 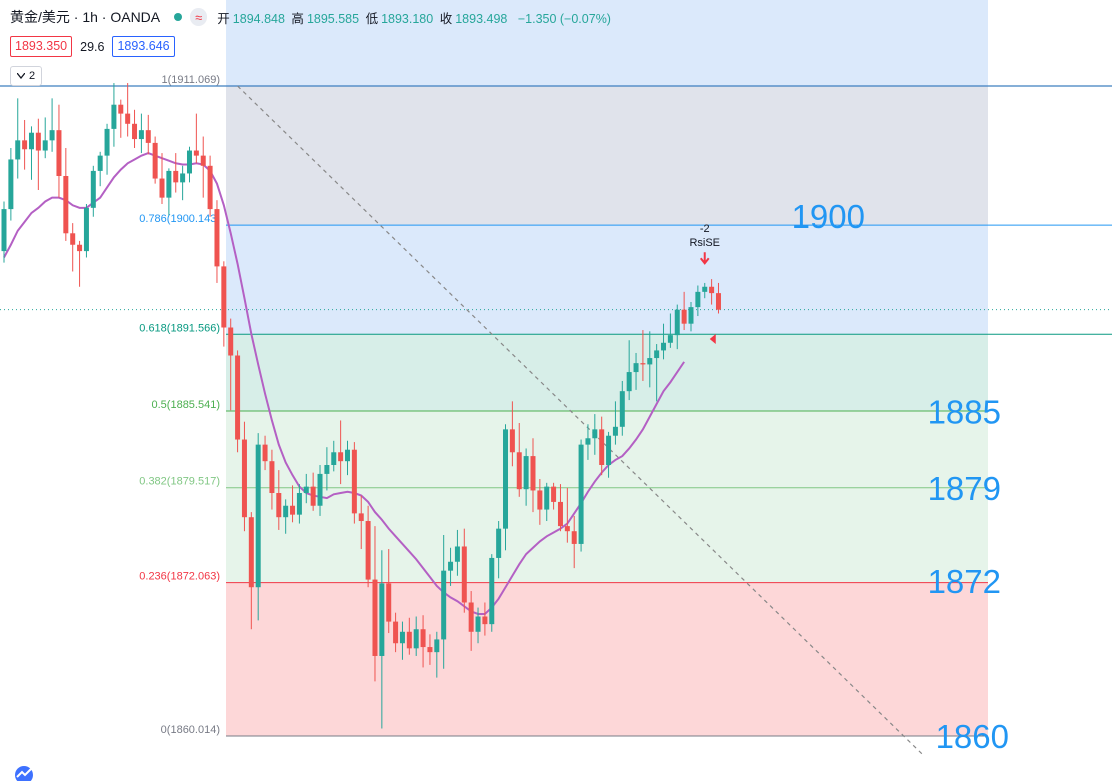 What do you see at coordinates (333, 18) in the screenshot?
I see `high-value: 1895.585` at bounding box center [333, 18].